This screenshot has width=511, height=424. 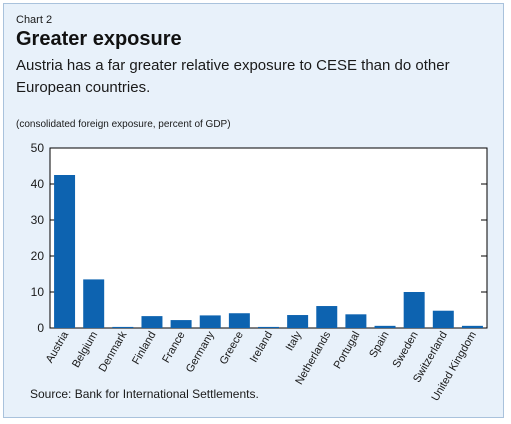 What do you see at coordinates (58, 347) in the screenshot?
I see `x-category-label: Austria` at bounding box center [58, 347].